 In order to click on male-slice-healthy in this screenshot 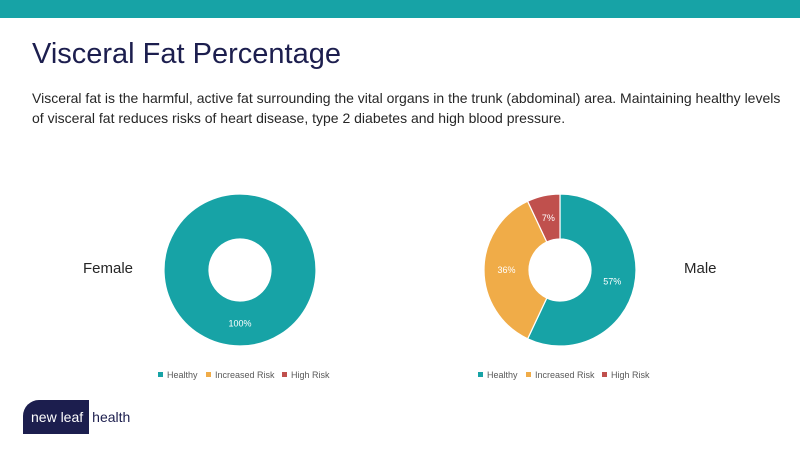, I will do `click(581, 270)`.